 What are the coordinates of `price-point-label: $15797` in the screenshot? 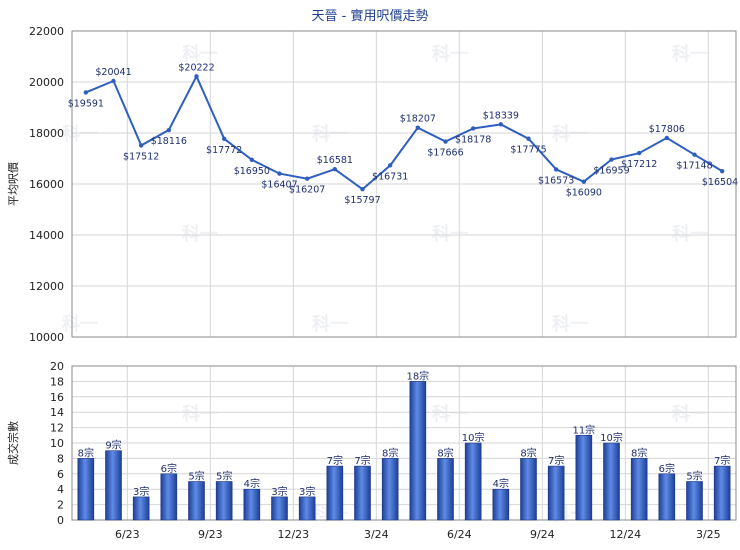 It's located at (362, 200).